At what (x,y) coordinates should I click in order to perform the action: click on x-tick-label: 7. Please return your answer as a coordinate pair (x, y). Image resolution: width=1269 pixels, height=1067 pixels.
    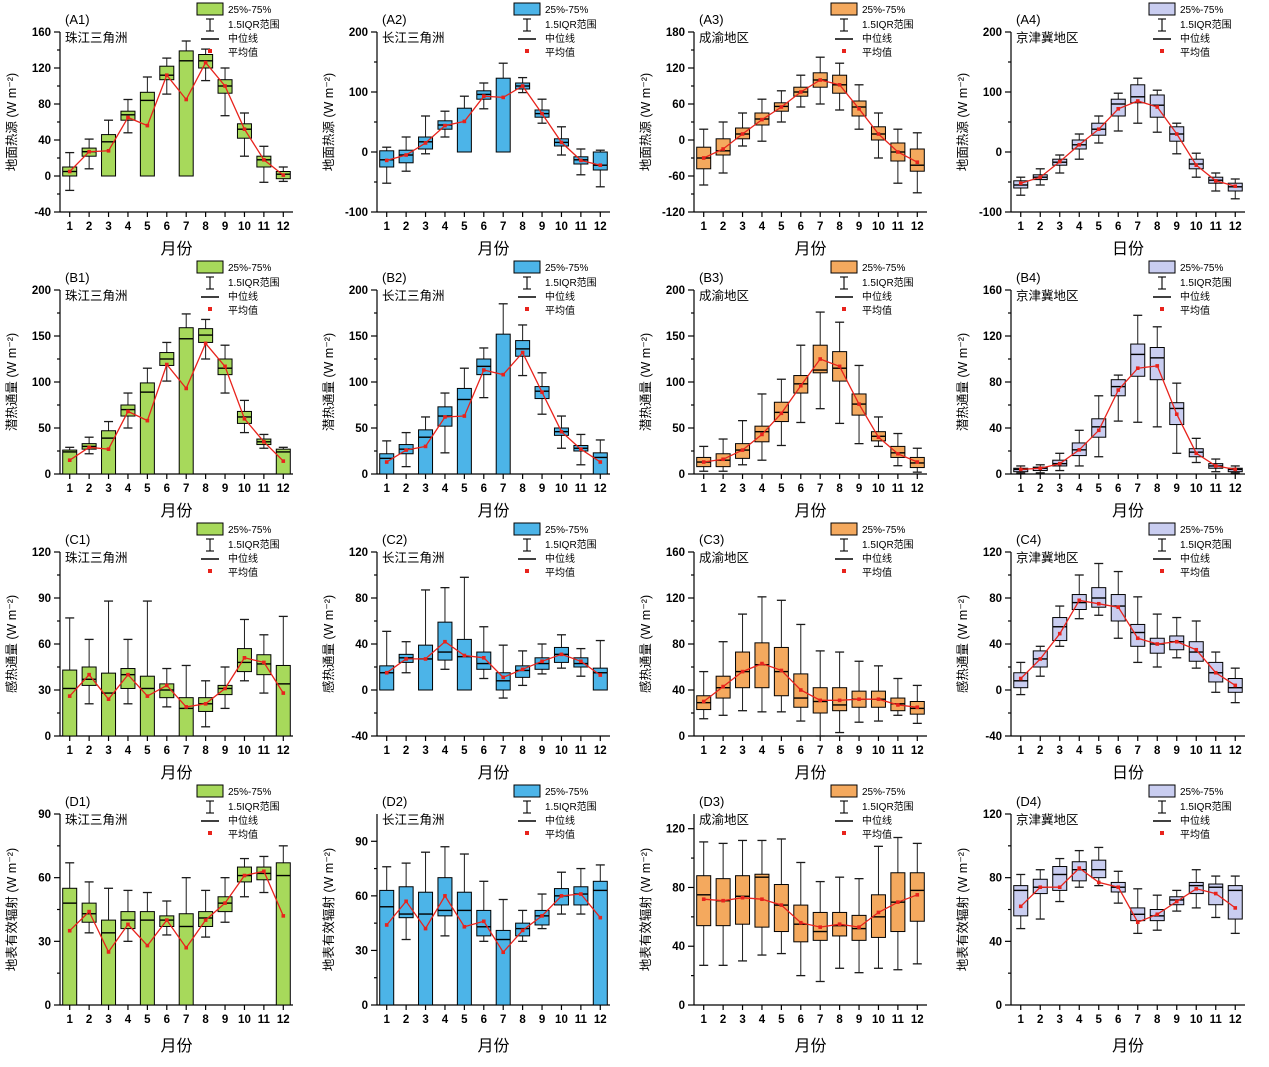
    Looking at the image, I should click on (503, 227).